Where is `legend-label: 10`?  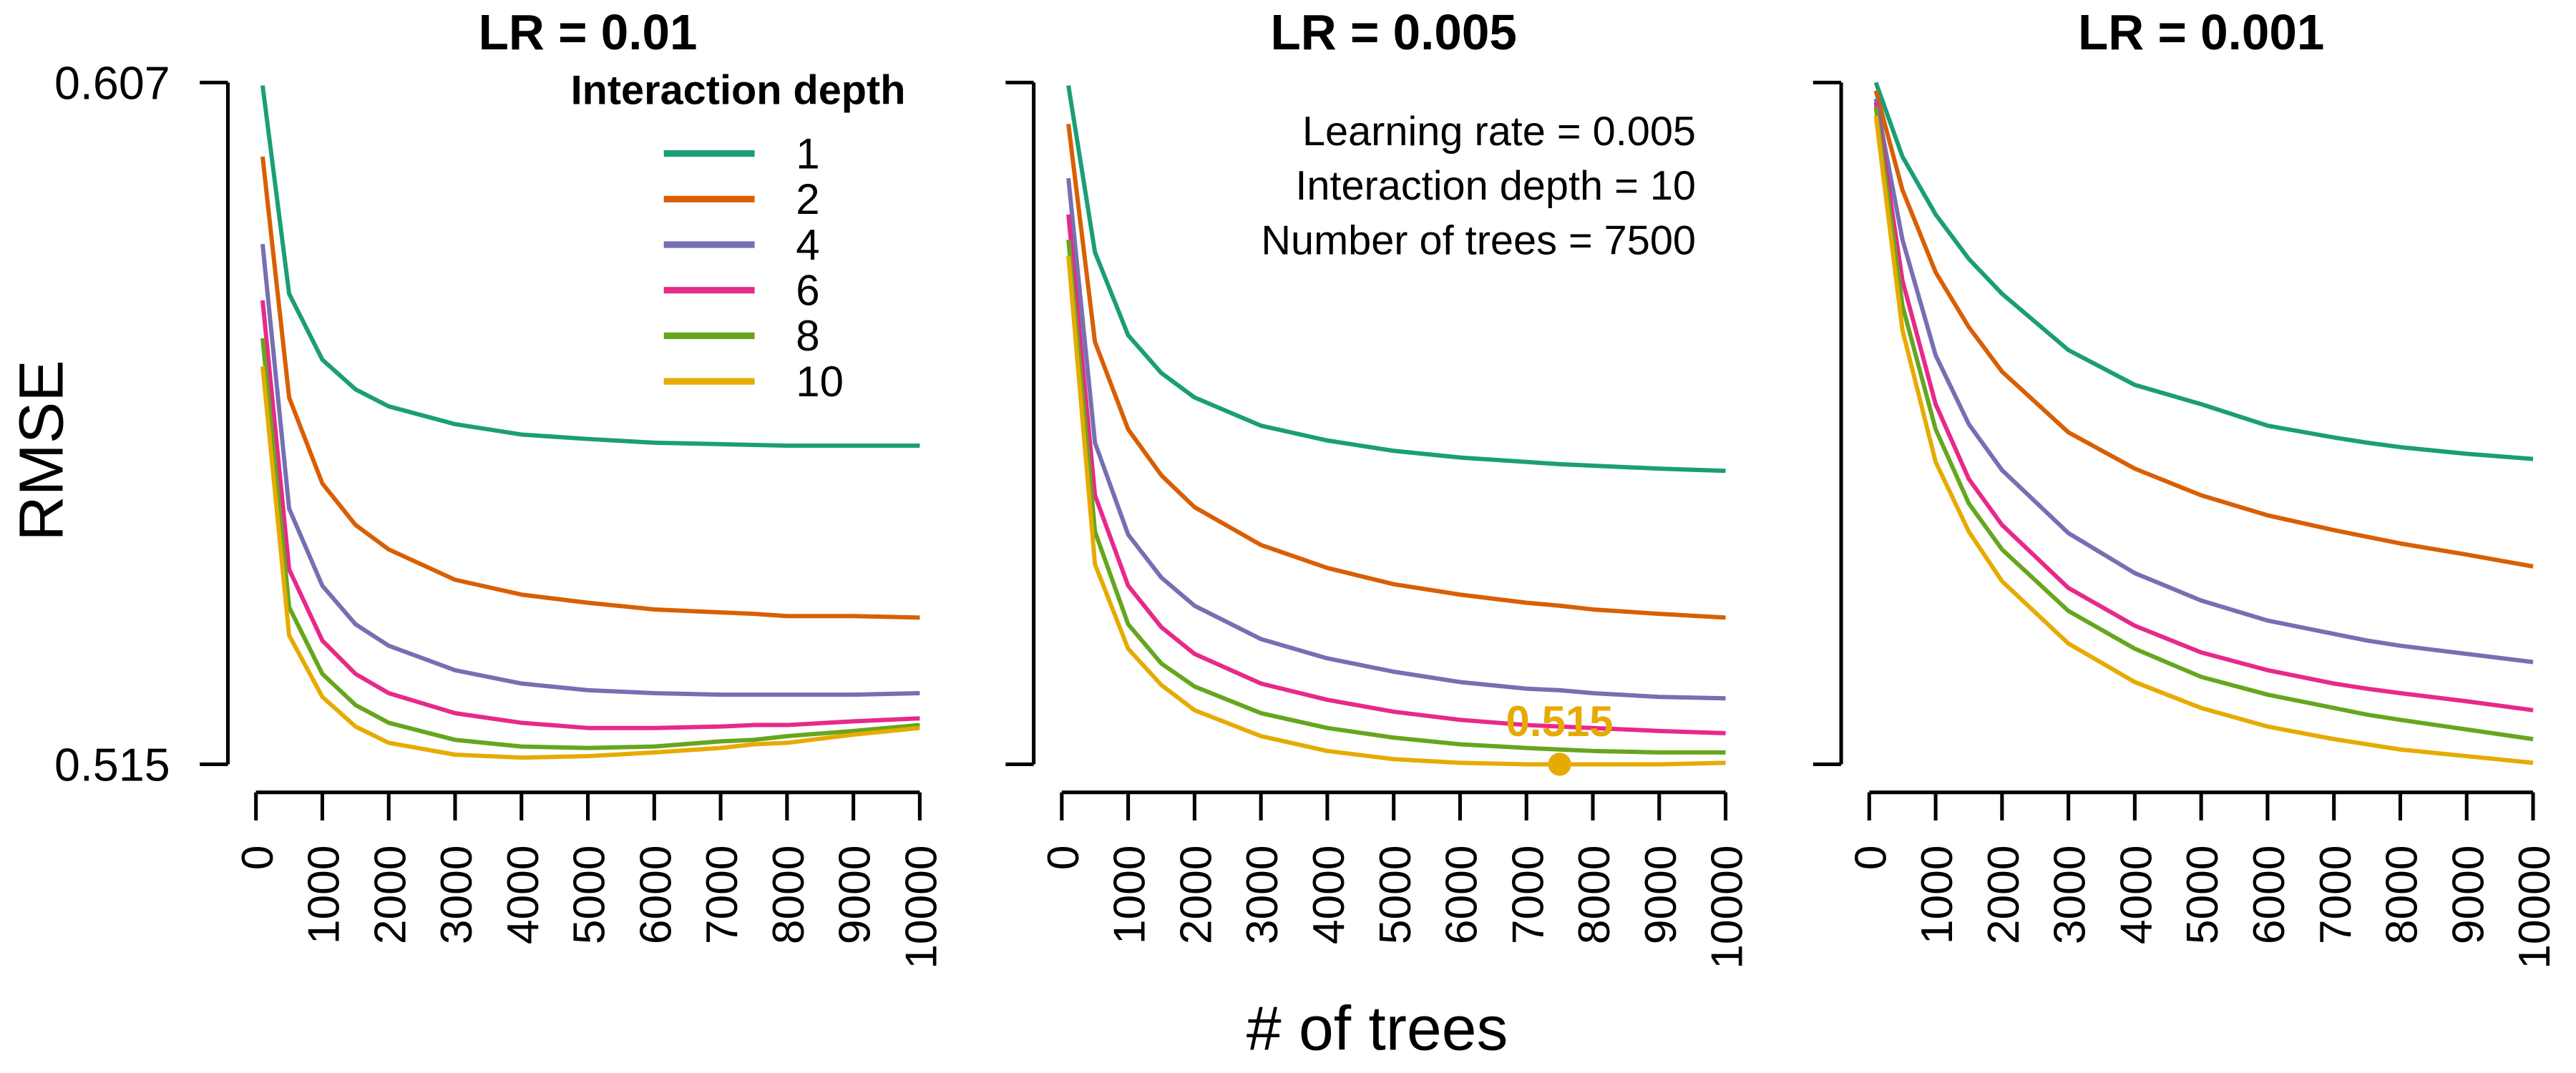
legend-label: 10 is located at coordinates (820, 382).